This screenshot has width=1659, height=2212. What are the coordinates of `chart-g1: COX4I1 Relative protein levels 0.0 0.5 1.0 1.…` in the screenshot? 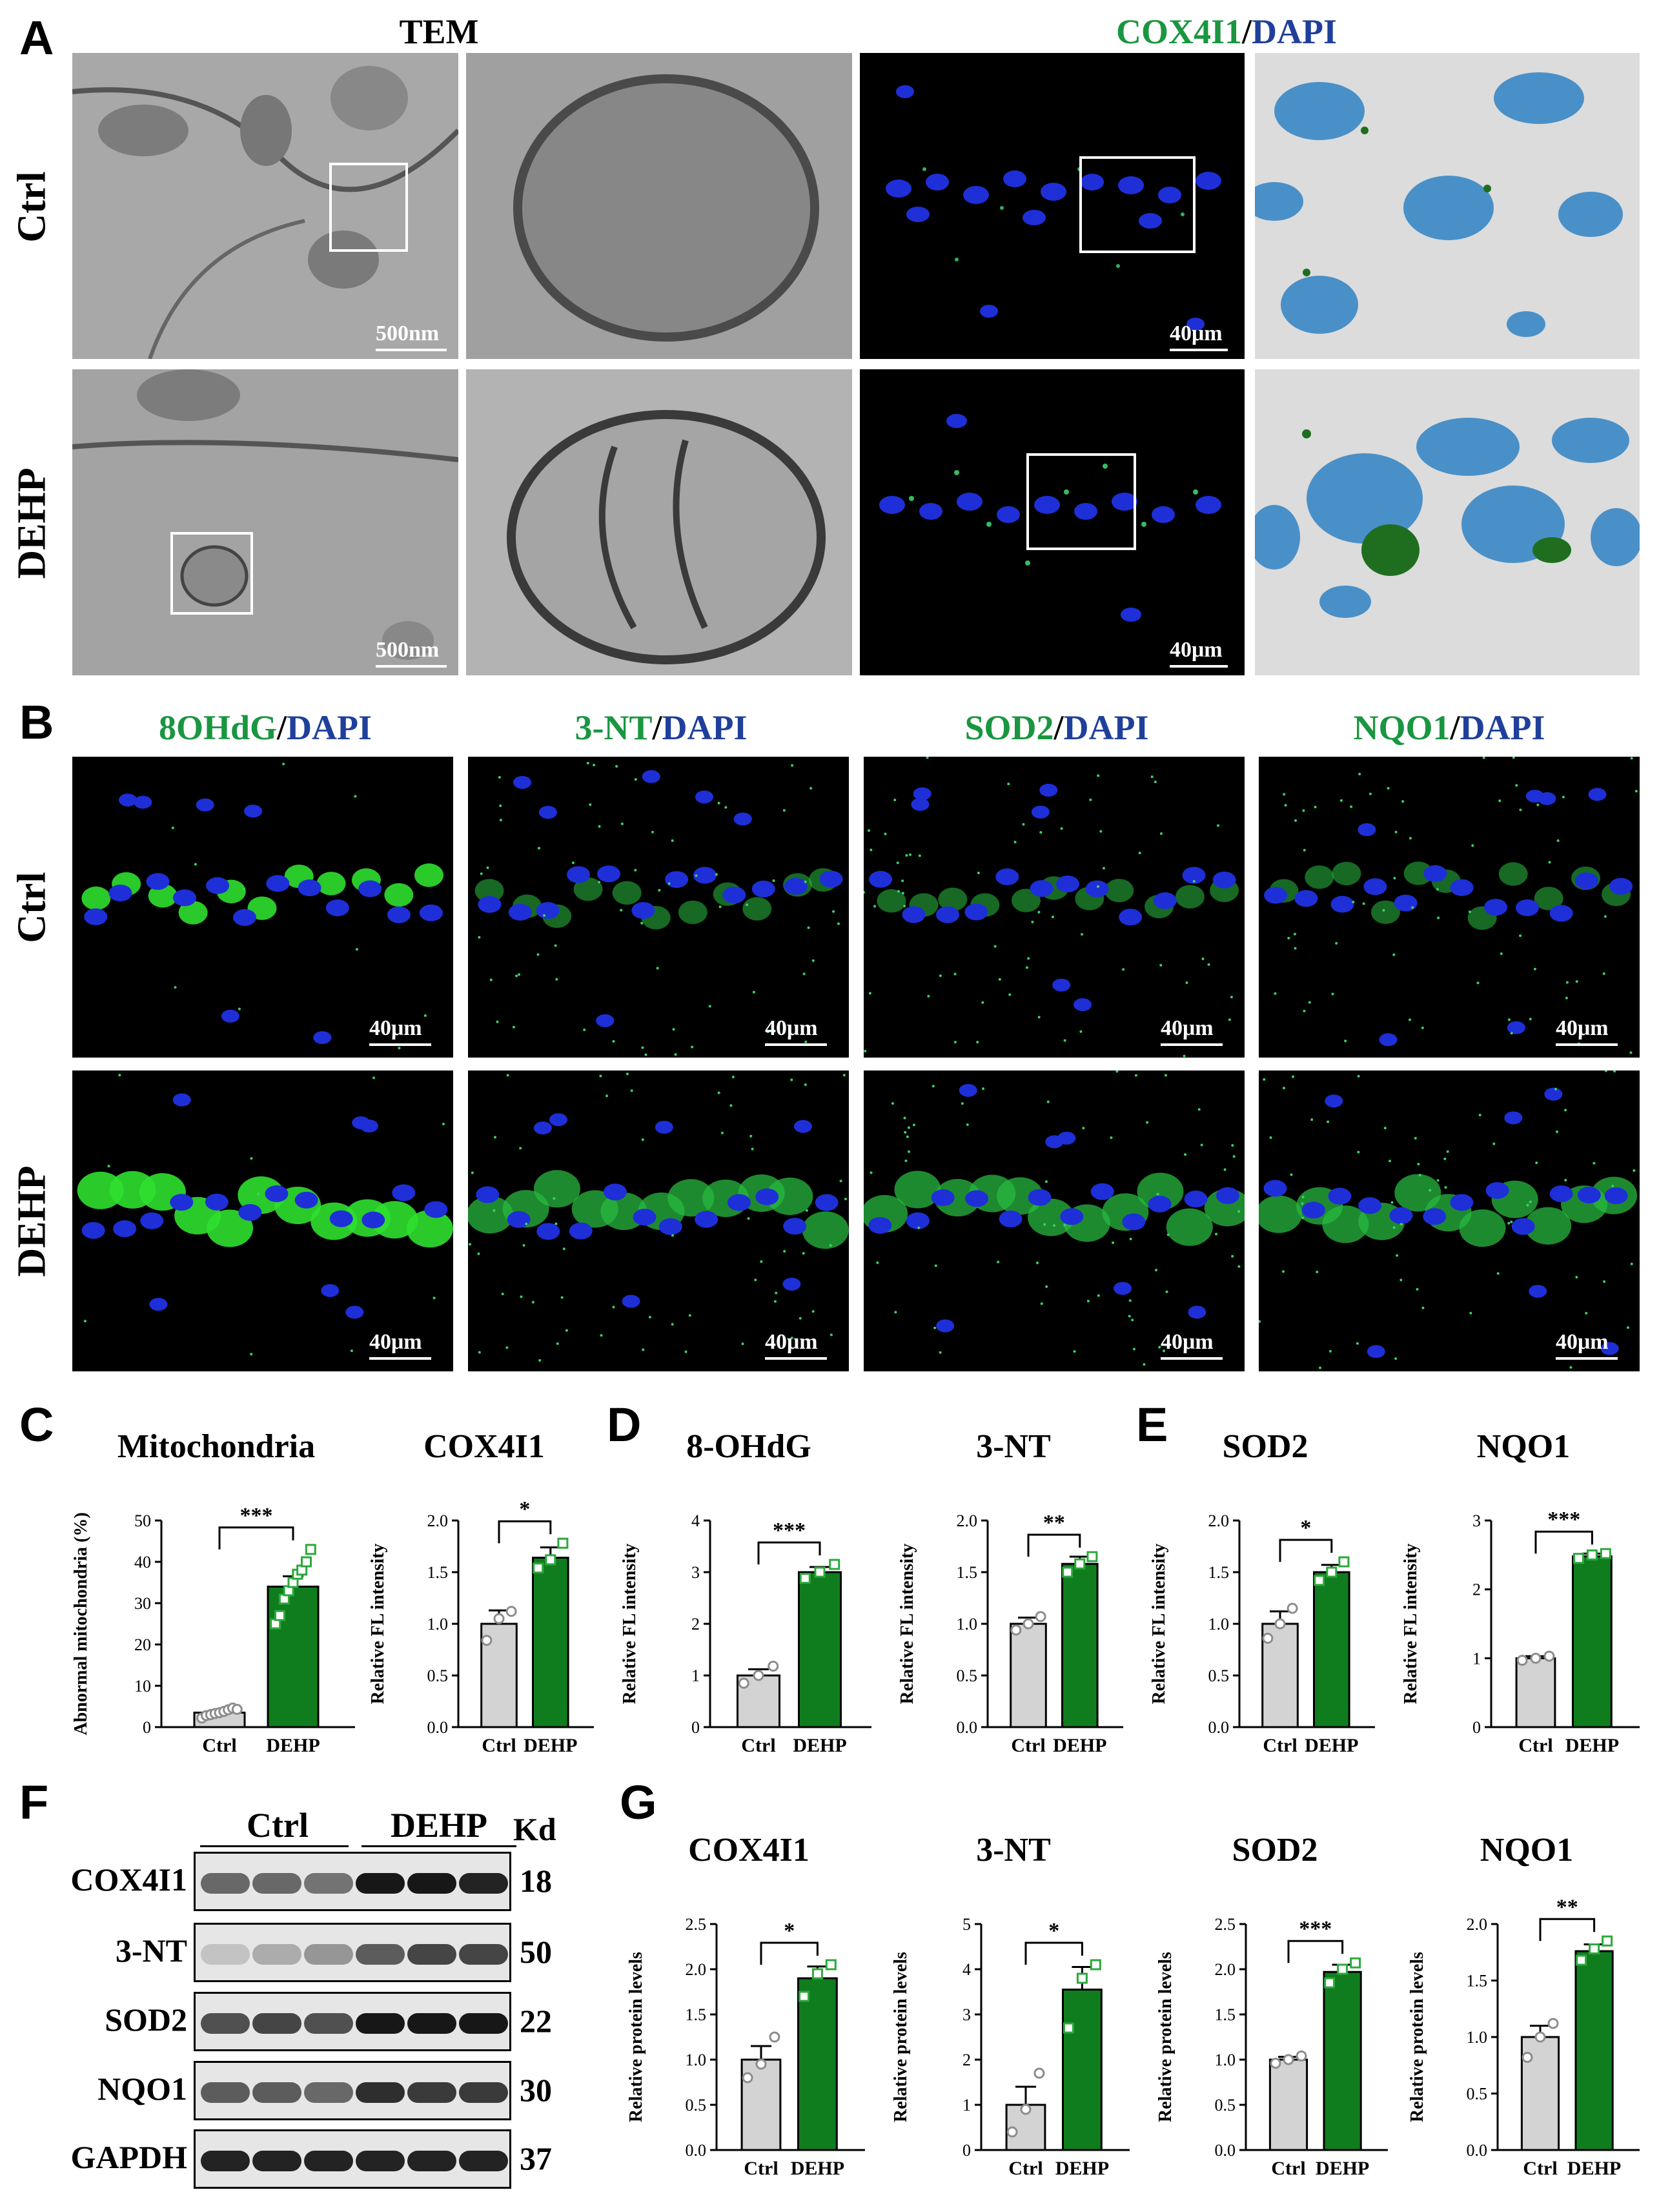 It's located at (749, 2014).